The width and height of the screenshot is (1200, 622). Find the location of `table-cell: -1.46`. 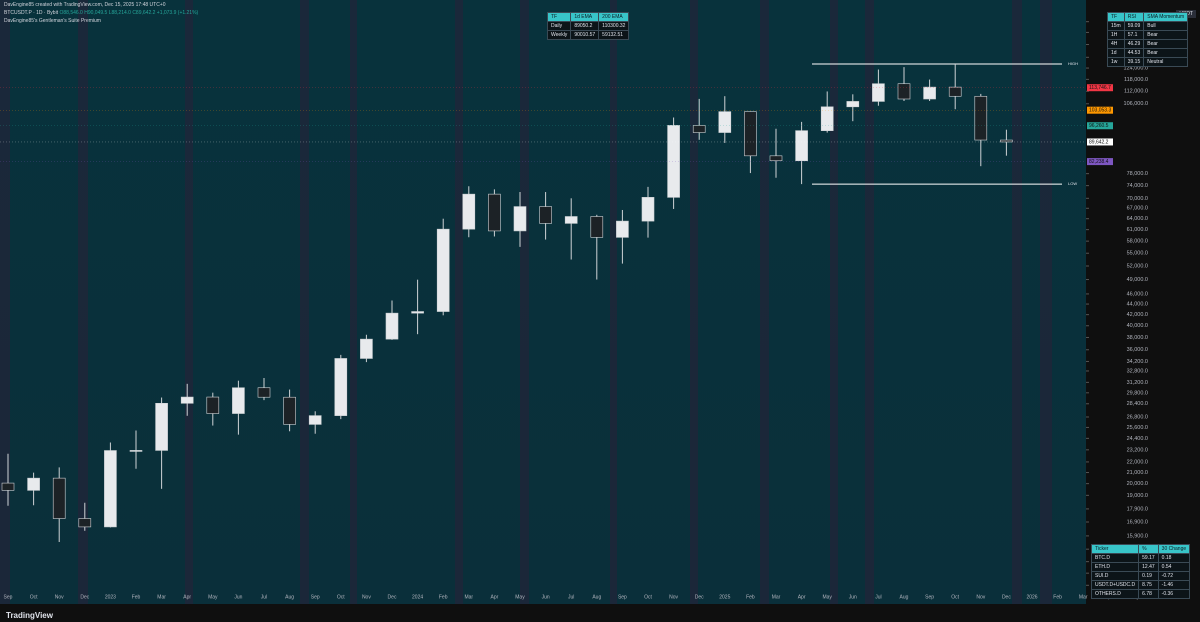

table-cell: -1.46 is located at coordinates (1174, 585).